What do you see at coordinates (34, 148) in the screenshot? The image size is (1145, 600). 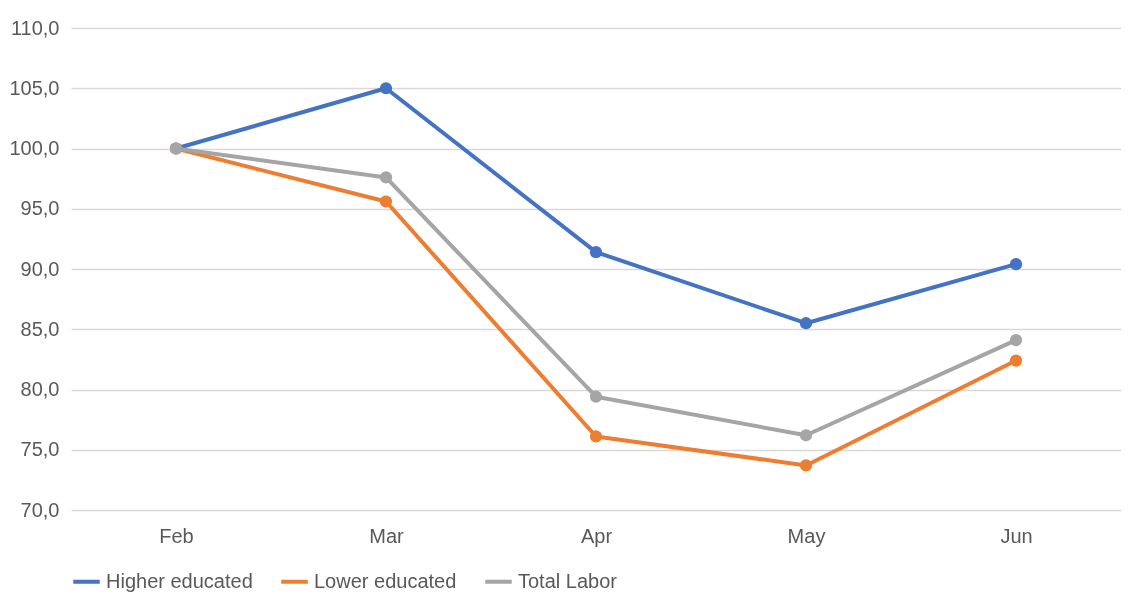 I see `y-tick-label: 100,0` at bounding box center [34, 148].